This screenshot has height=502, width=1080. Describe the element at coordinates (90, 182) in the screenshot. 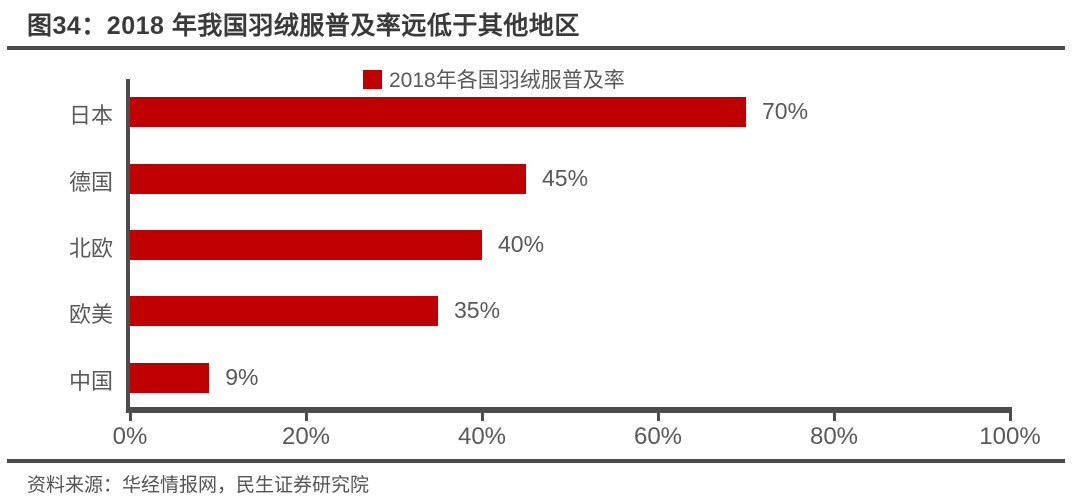

I see `category-label-1: 德国` at that location.